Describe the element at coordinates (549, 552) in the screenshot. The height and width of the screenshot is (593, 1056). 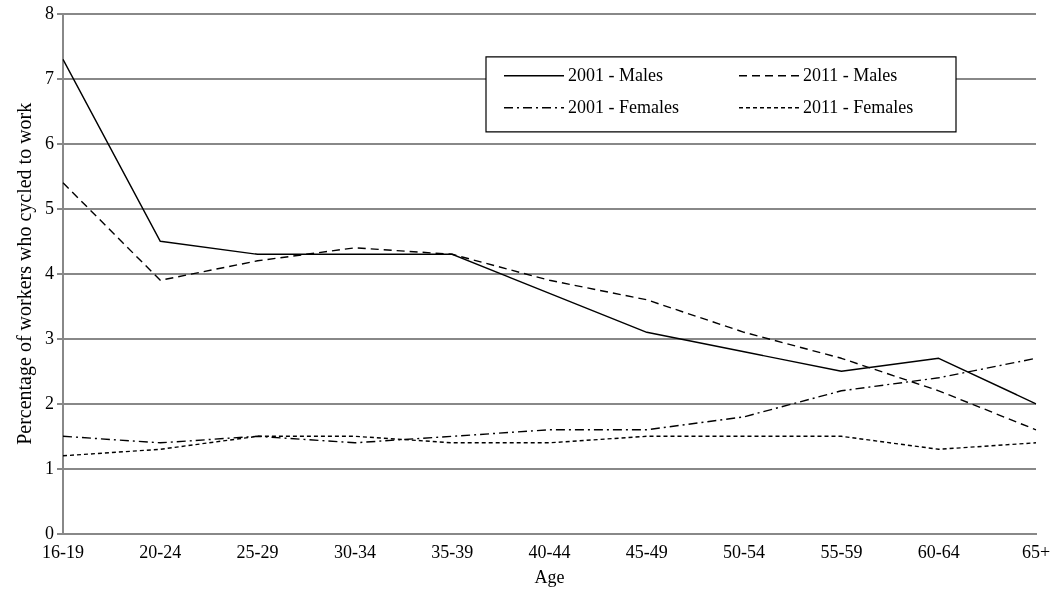
I see `x-tick-label: 40-44` at that location.